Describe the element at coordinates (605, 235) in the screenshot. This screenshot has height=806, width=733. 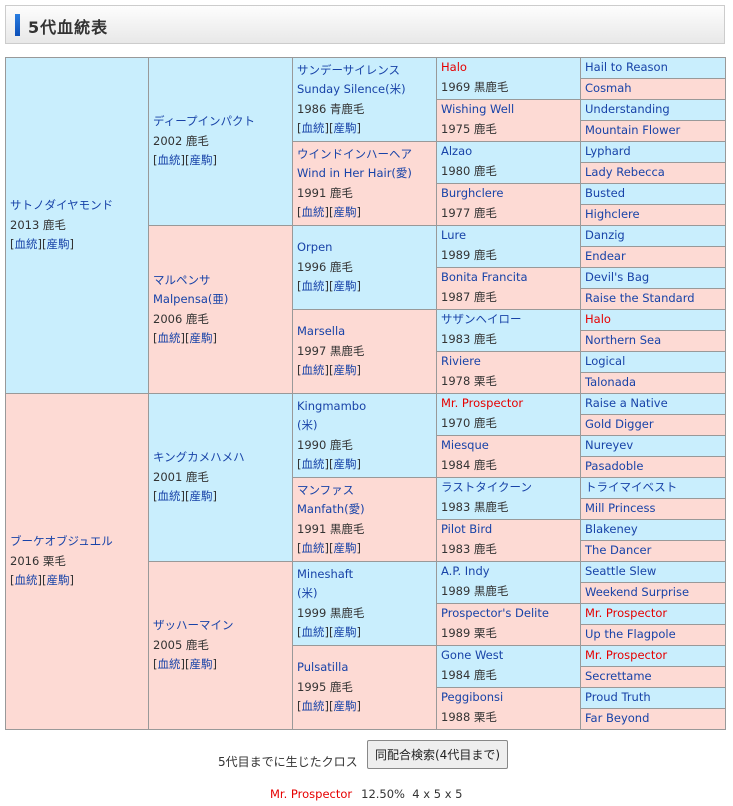
I see `horse-name-link: Danzig` at that location.